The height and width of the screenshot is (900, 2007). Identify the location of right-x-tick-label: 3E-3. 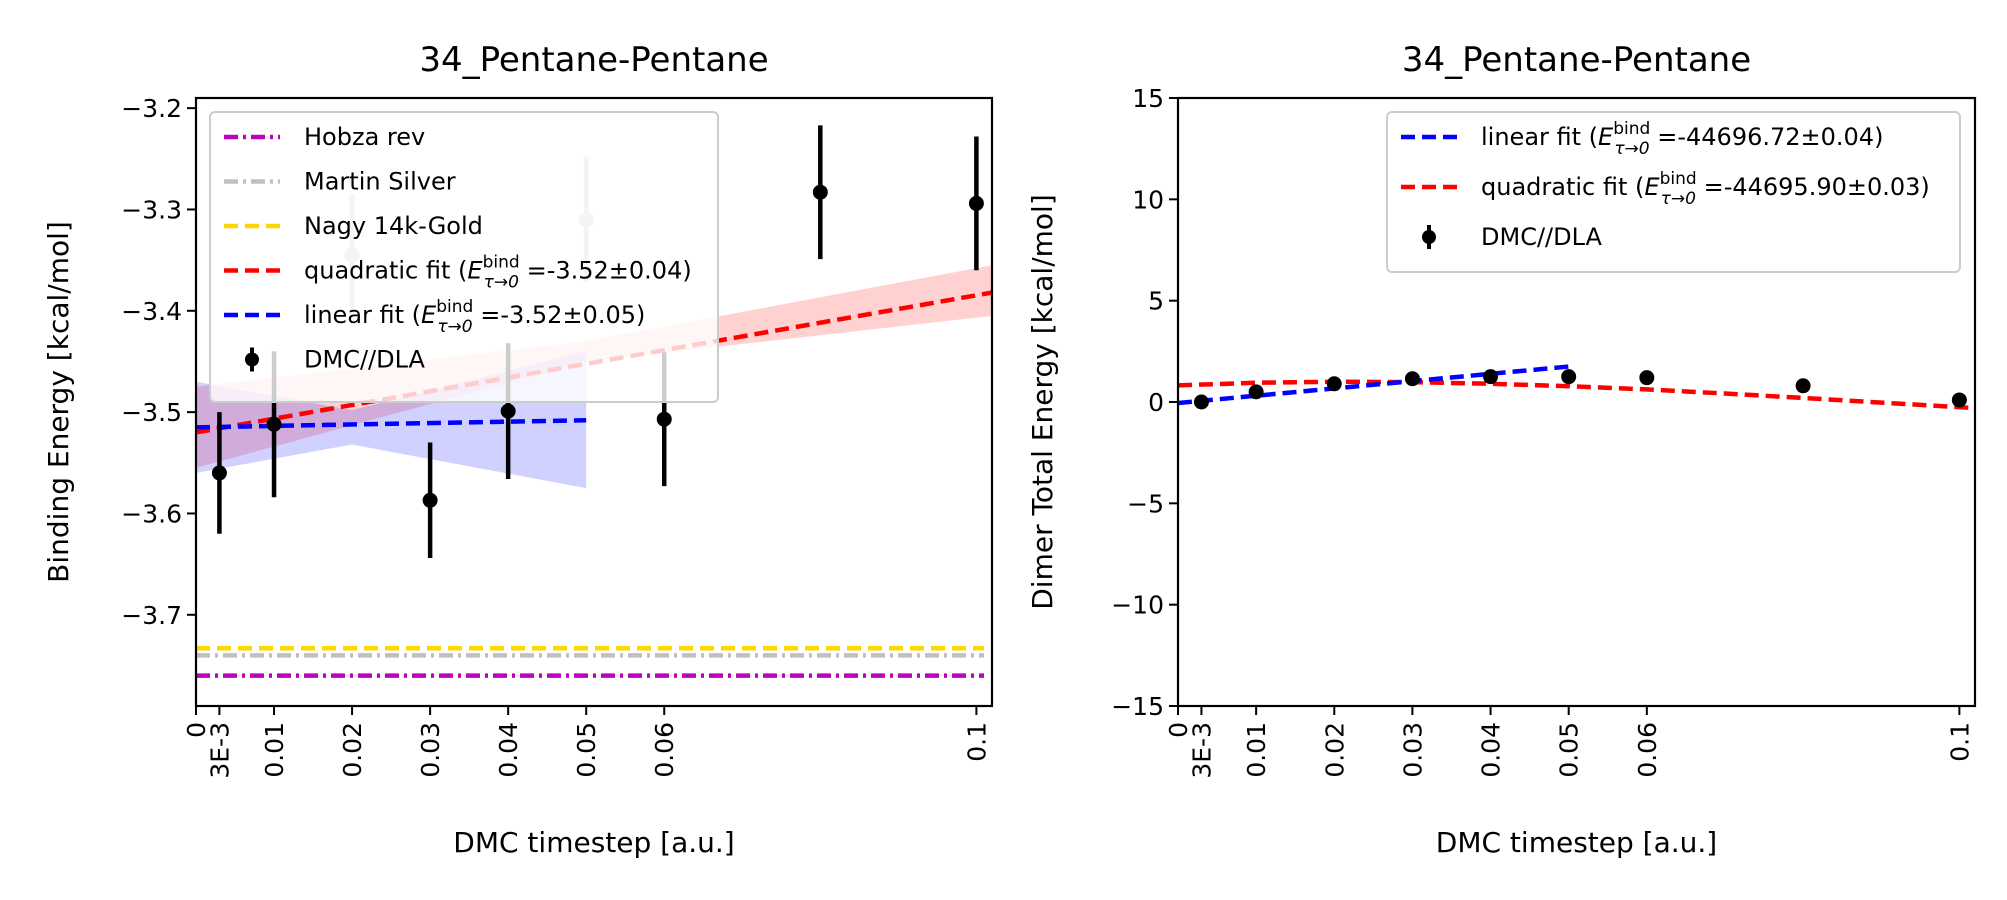
(1201, 750).